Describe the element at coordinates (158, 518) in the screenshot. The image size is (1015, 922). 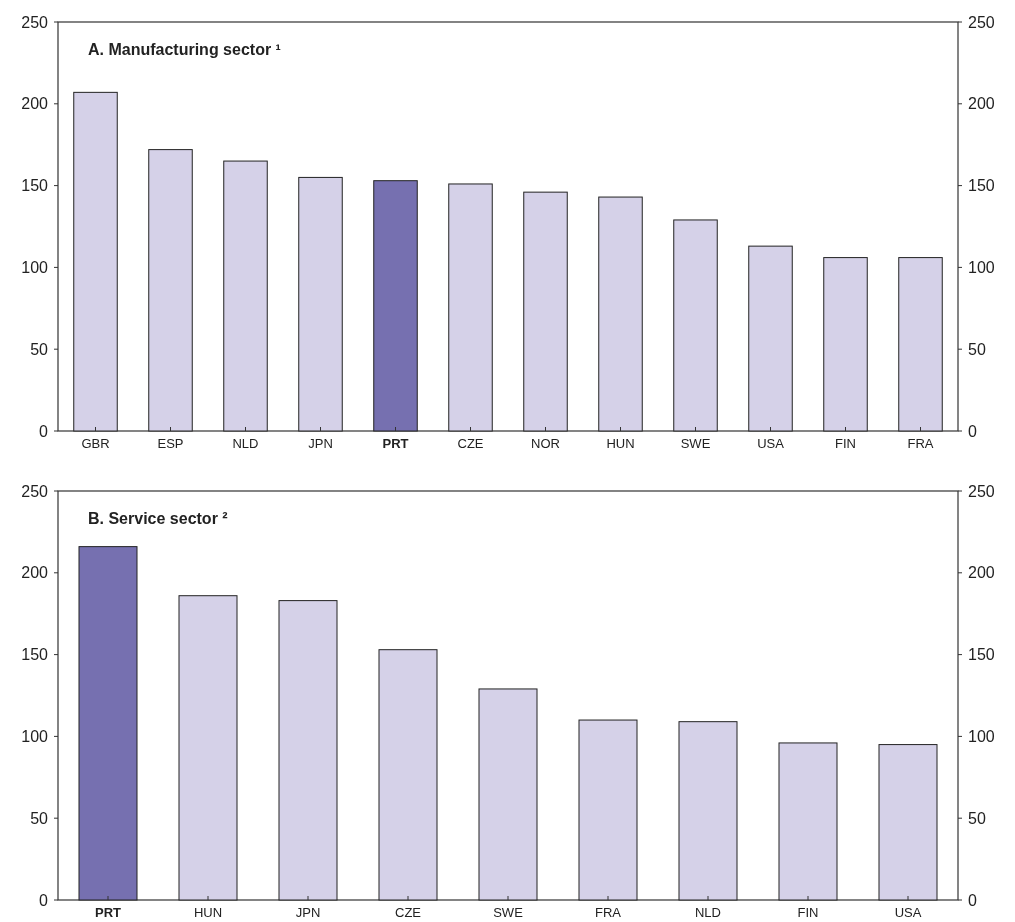
I see `text: B. Service sector ²` at that location.